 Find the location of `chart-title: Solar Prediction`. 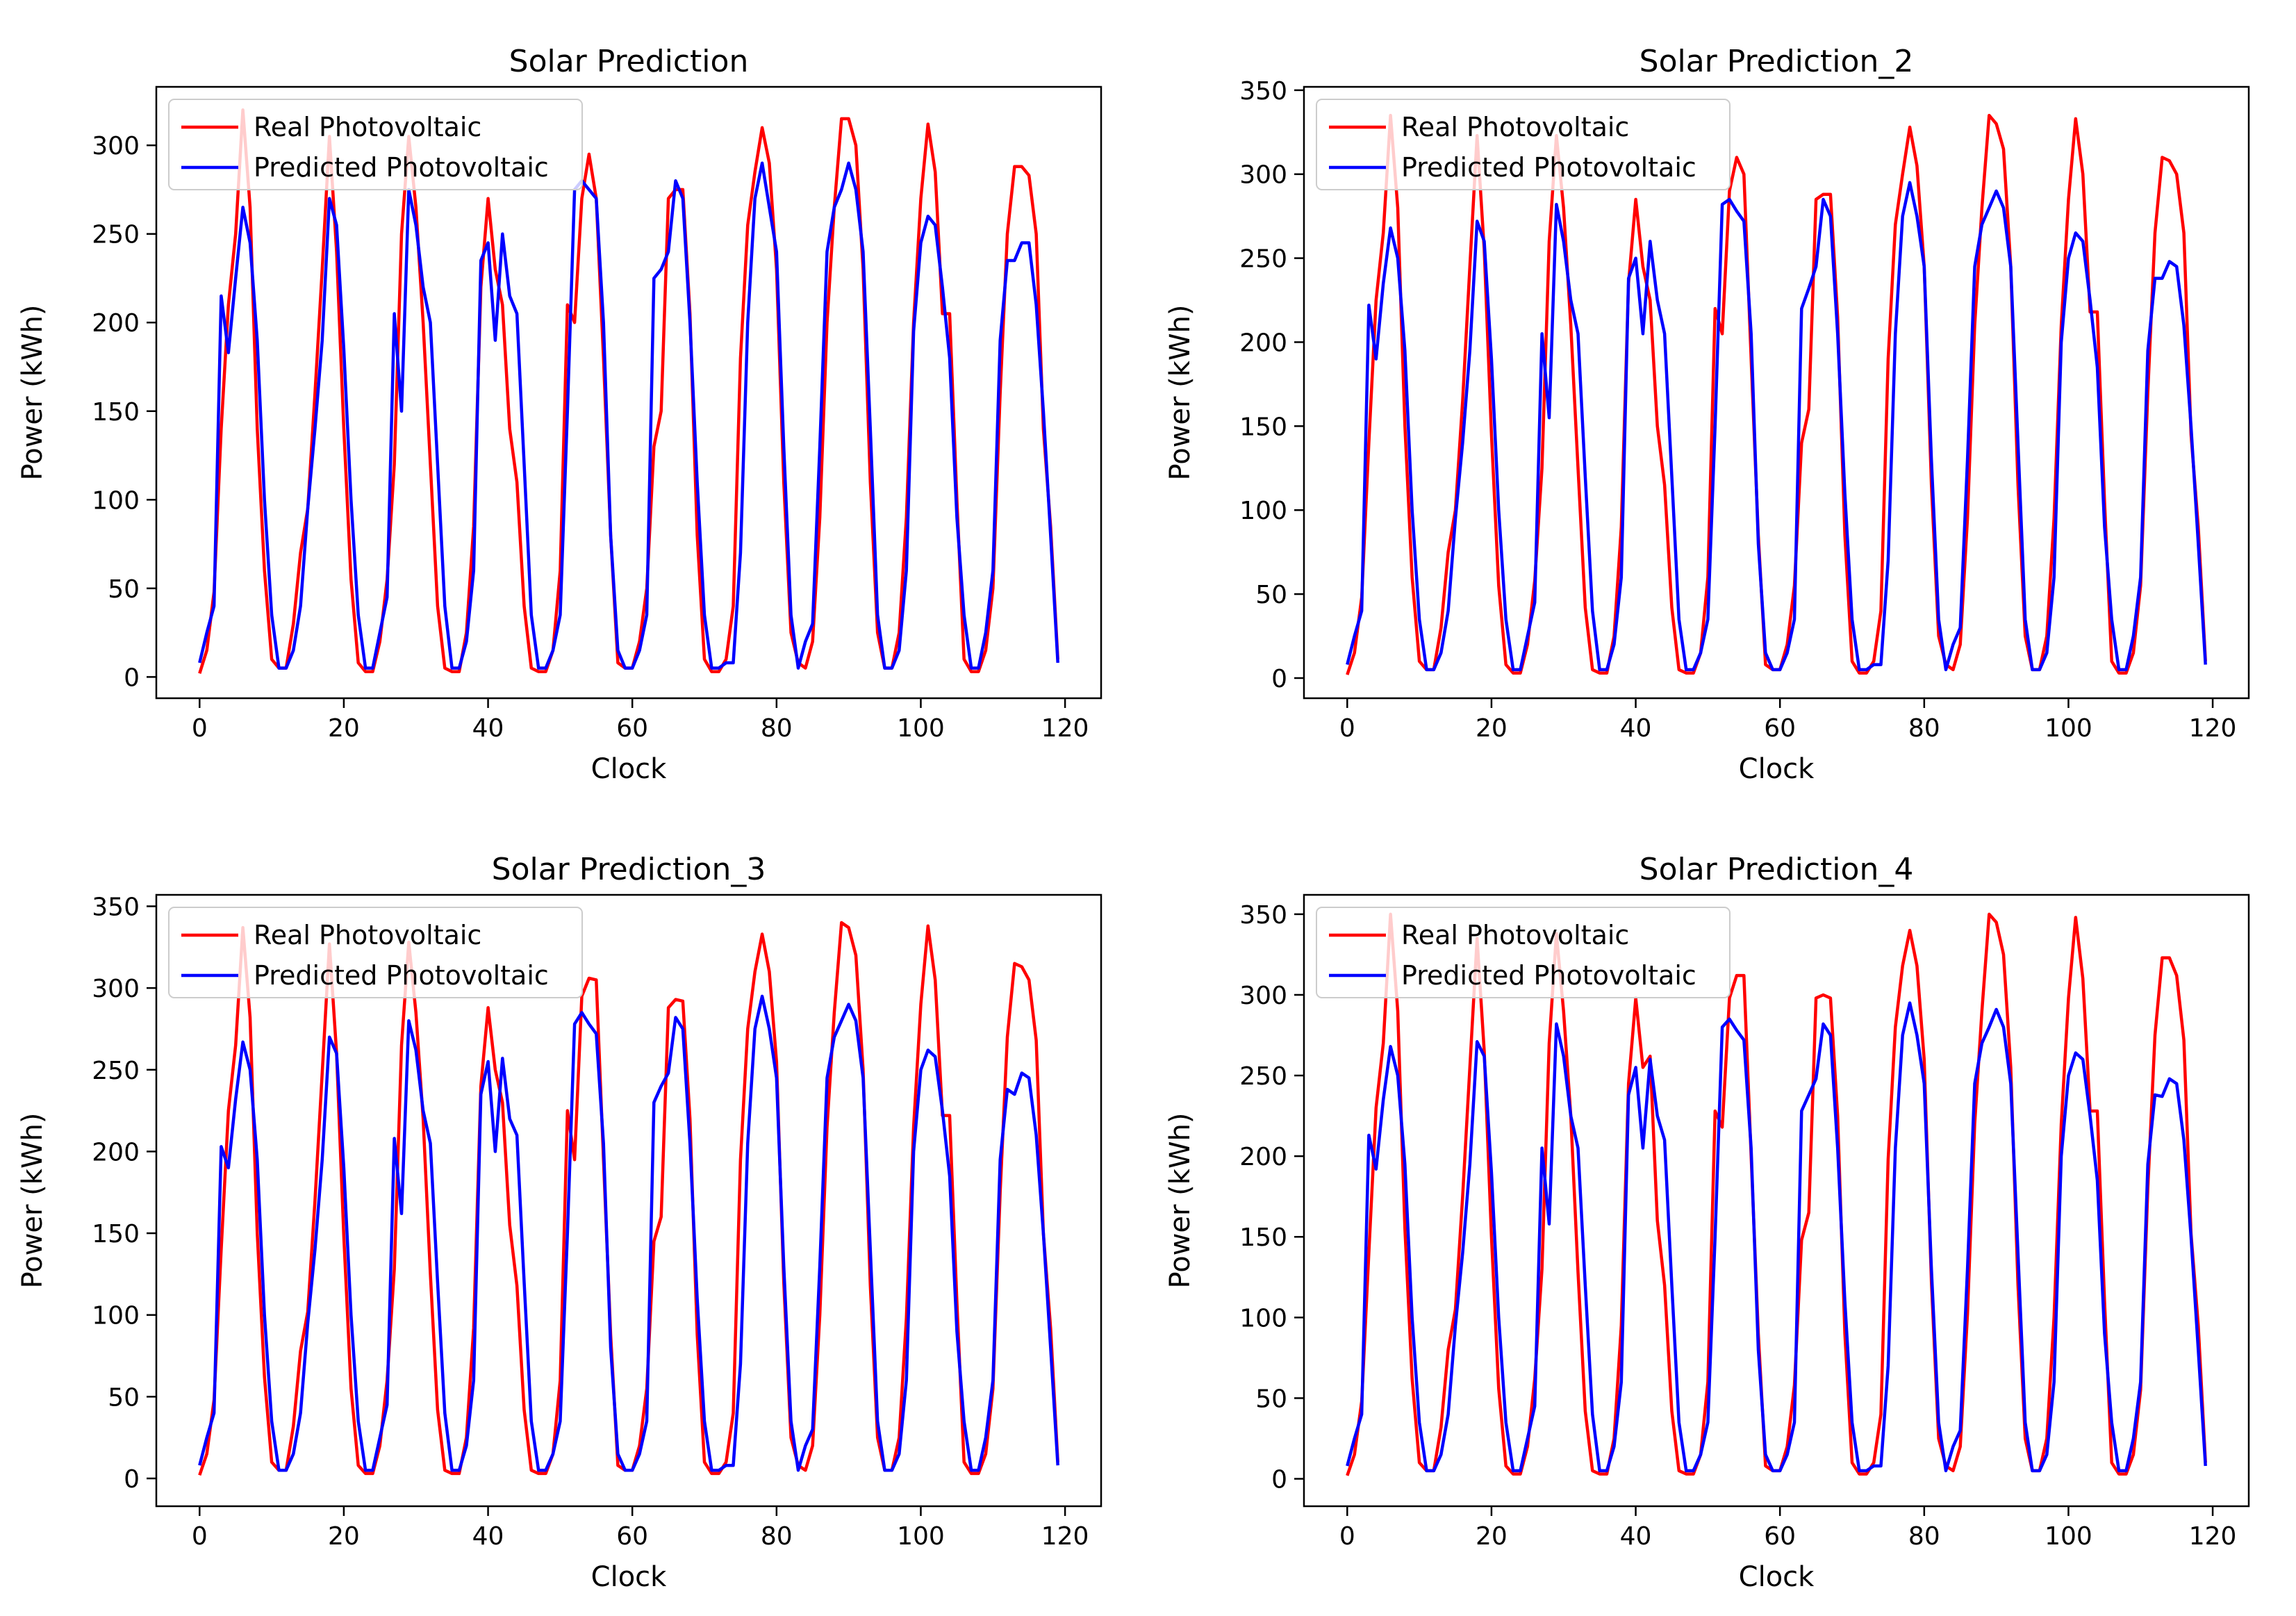

chart-title: Solar Prediction is located at coordinates (629, 61).